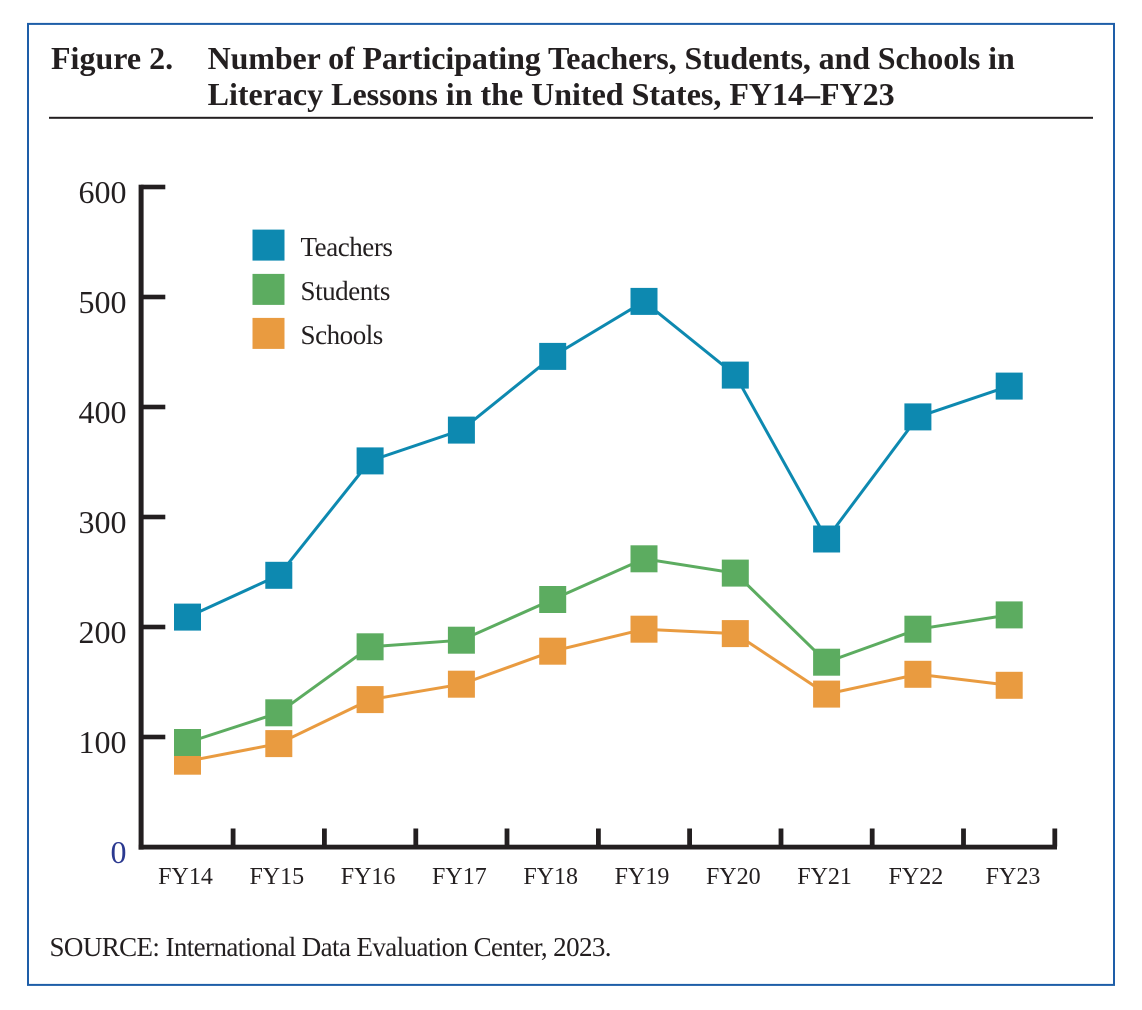 Image resolution: width=1142 pixels, height=1010 pixels. I want to click on svg-text: Figure 2., so click(112, 58).